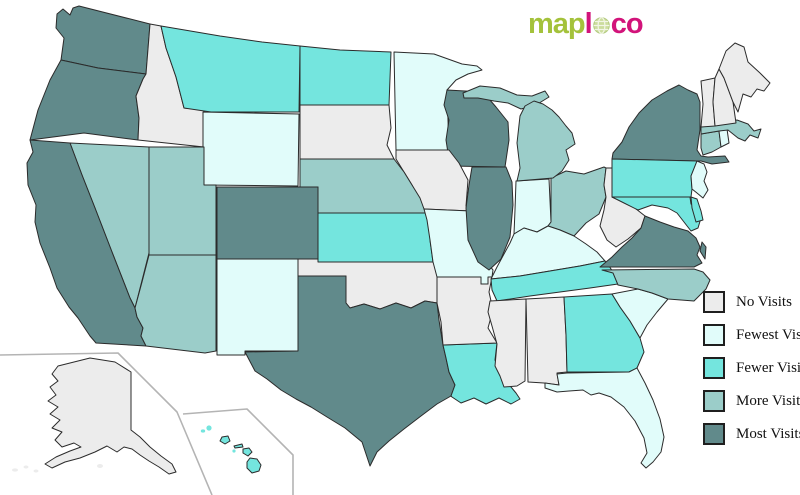  Describe the element at coordinates (251, 149) in the screenshot. I see `state-wy` at that location.